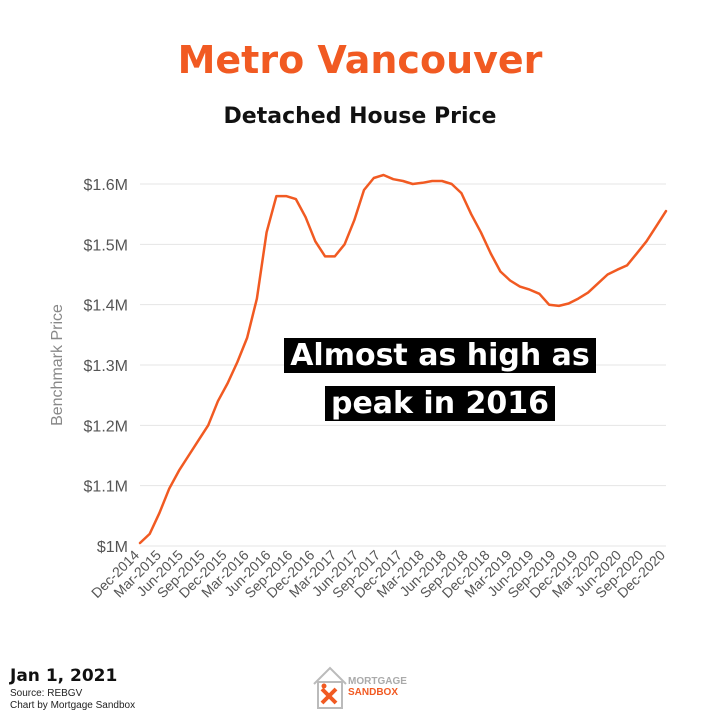  Describe the element at coordinates (106, 426) in the screenshot. I see `y-tick-label: $1.2M` at that location.